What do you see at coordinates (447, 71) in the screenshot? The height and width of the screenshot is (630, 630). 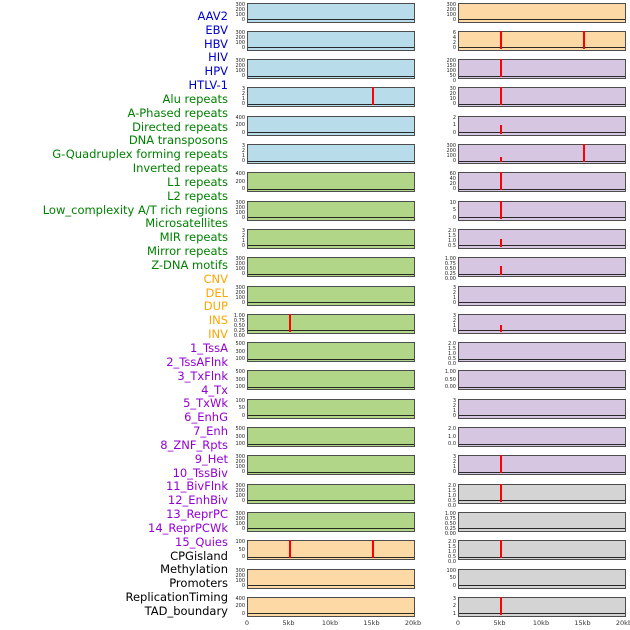 I see `y-axis-ticks: 200 150 100 50 0` at bounding box center [447, 71].